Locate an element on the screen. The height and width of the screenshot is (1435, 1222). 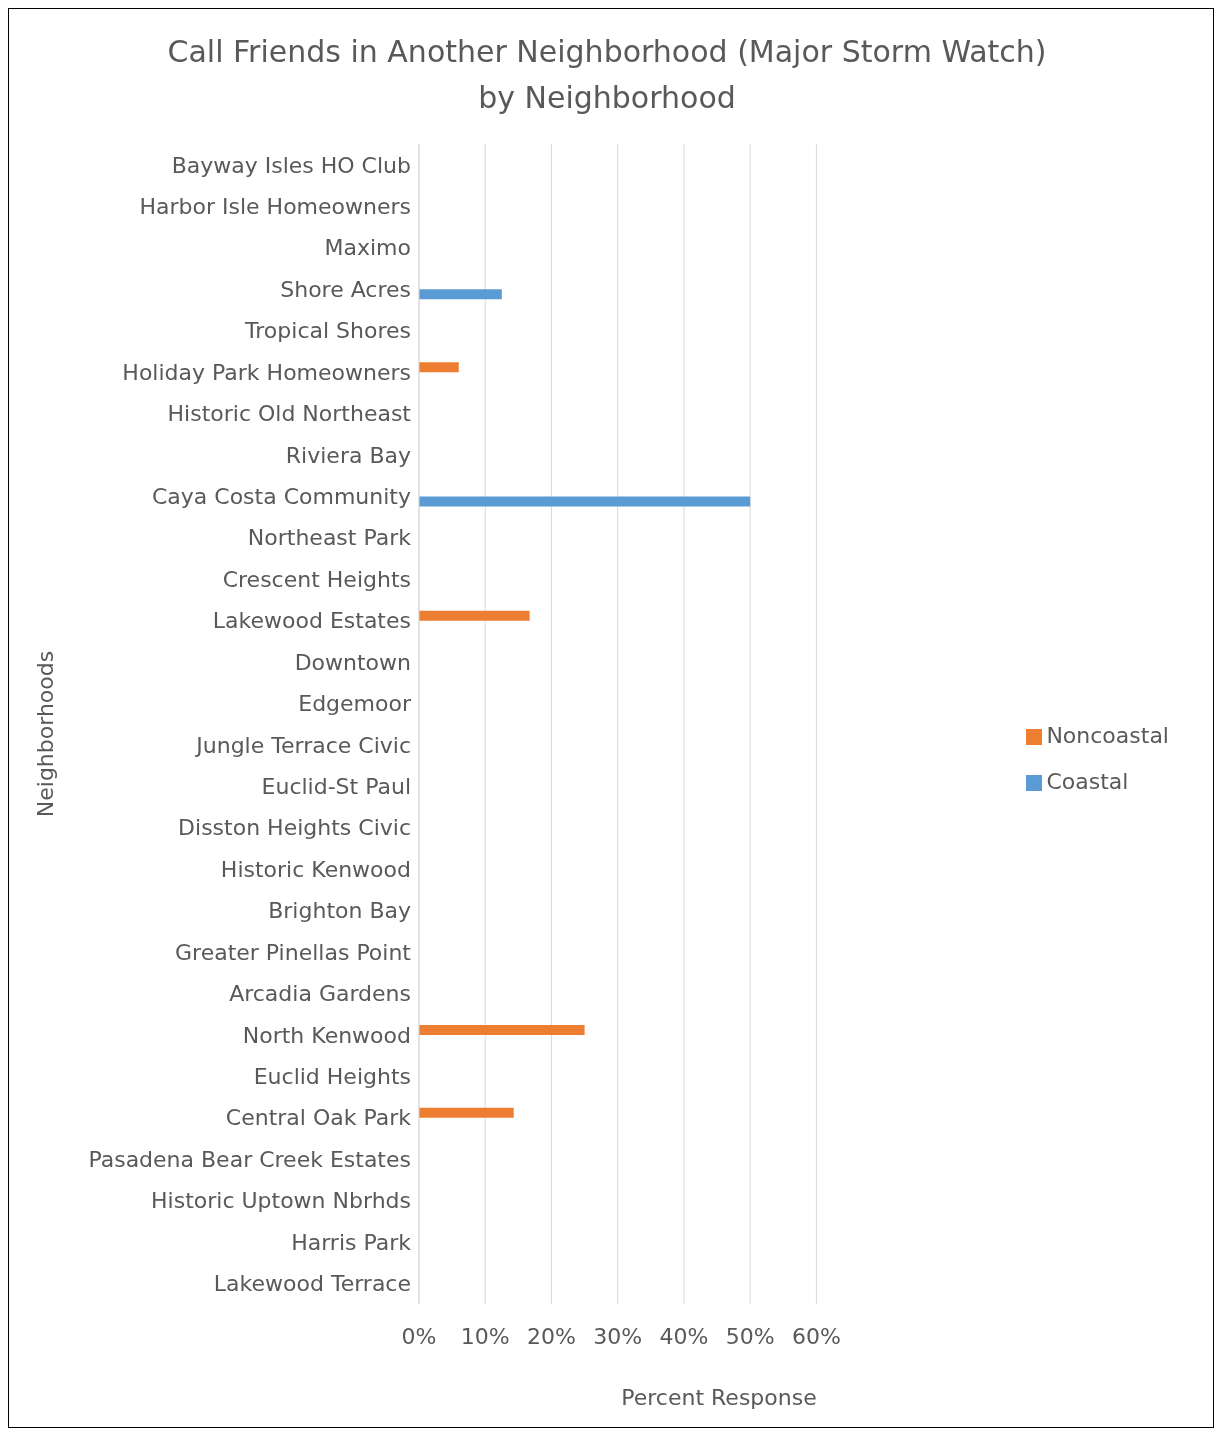
chart-title: Call Friends in Another Neighborhood (Major Storm Watch) by Neighborhood is located at coordinates (607, 75).